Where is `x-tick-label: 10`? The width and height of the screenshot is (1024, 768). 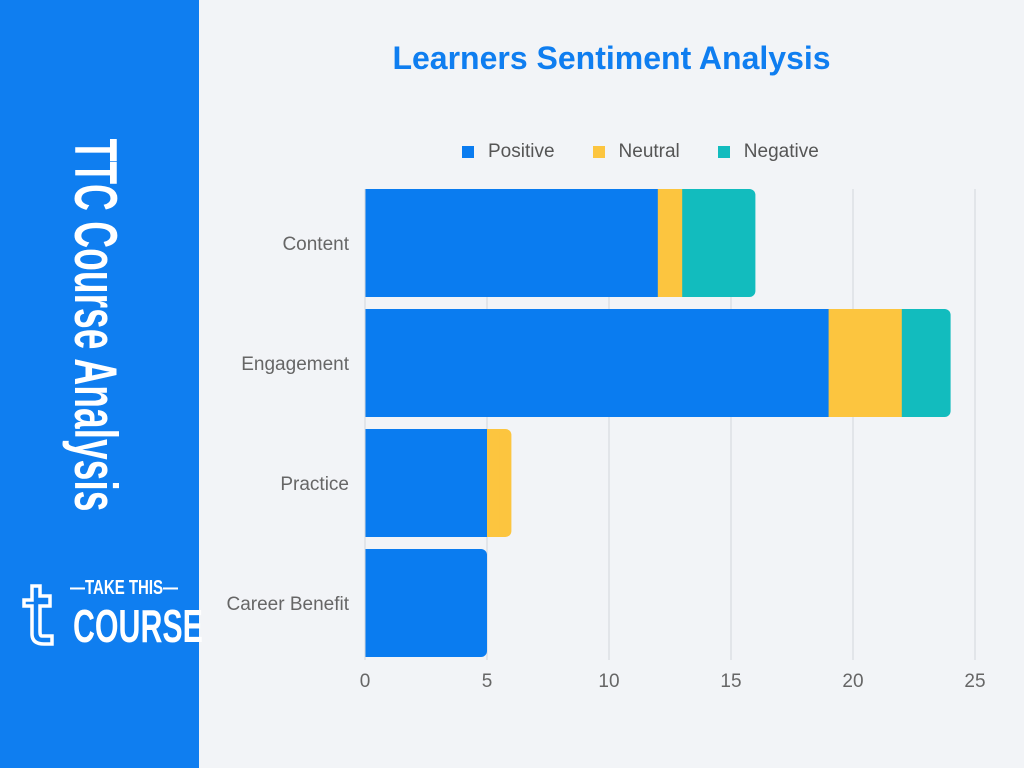 x-tick-label: 10 is located at coordinates (608, 681).